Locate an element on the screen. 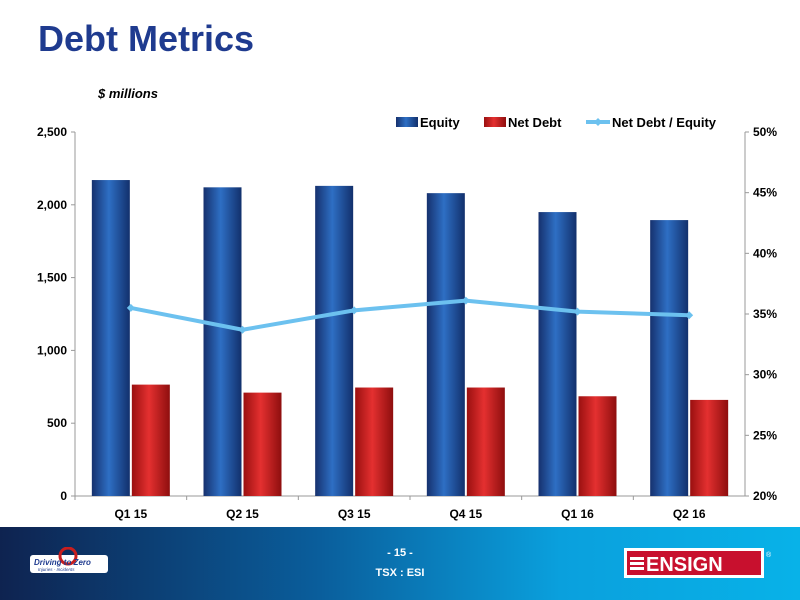  ensign-logo-text: ENSIGN is located at coordinates (684, 565).